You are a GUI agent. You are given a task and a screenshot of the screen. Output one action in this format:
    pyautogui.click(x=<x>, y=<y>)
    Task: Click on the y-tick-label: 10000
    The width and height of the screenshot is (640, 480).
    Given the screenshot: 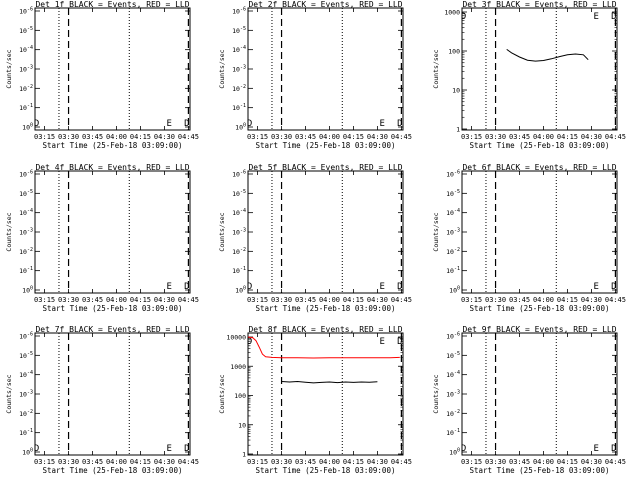 What is the action you would take?
    pyautogui.click(x=236, y=338)
    